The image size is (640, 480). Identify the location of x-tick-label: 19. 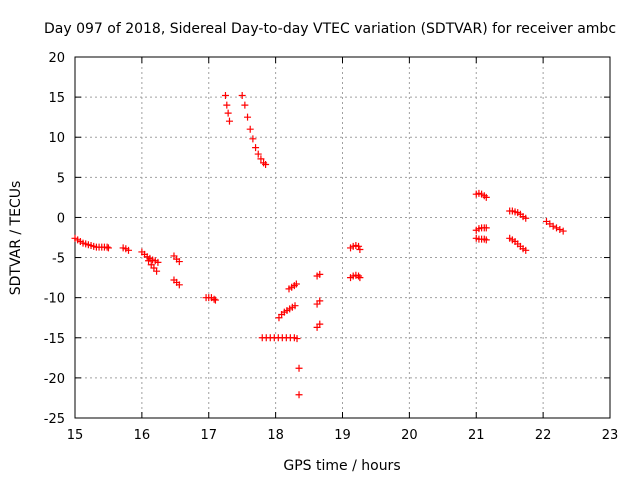
(342, 435).